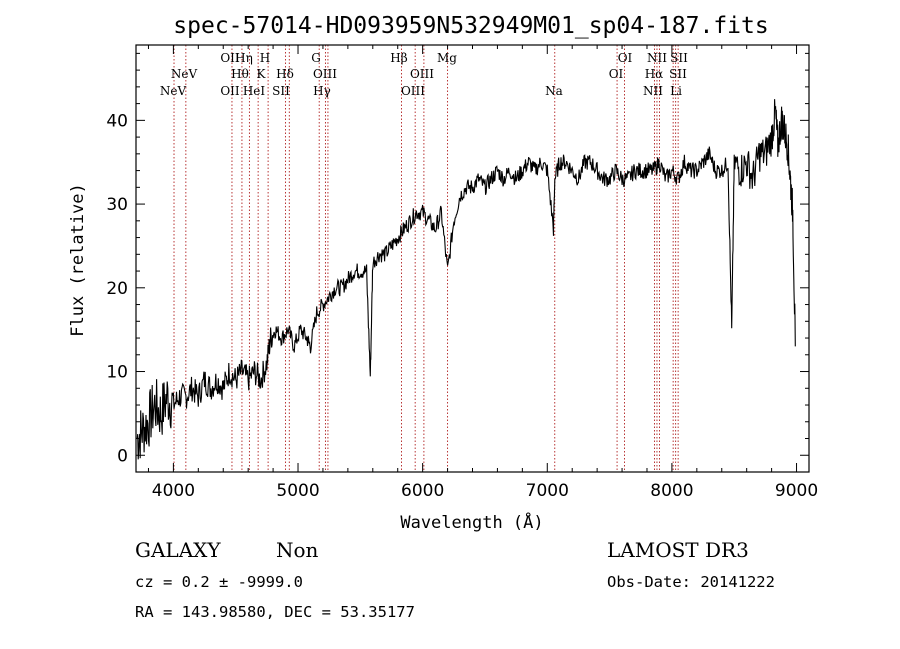 This screenshot has width=900, height=649. Describe the element at coordinates (398, 58) in the screenshot. I see `line-label-14: Hβ` at that location.